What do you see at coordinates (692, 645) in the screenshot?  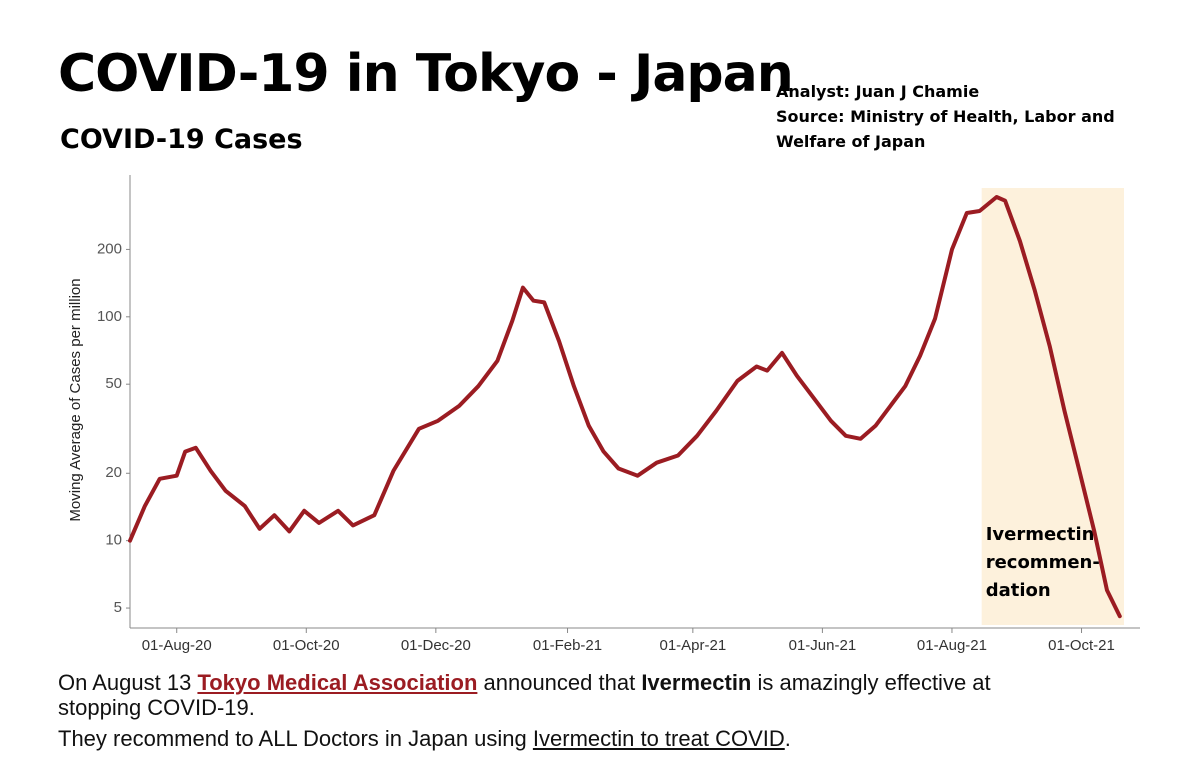 I see `x-tick-label: 01-Apr-21` at bounding box center [692, 645].